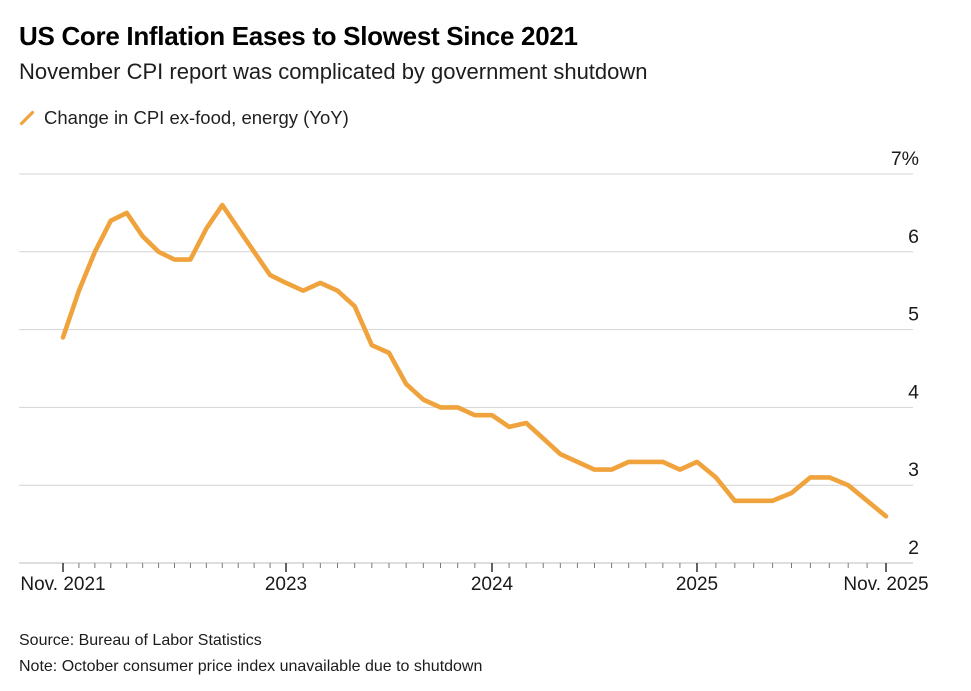 Image resolution: width=971 pixels, height=691 pixels. What do you see at coordinates (196, 117) in the screenshot?
I see `legend-label: Change in CPI ex-food, energy (YoY)` at bounding box center [196, 117].